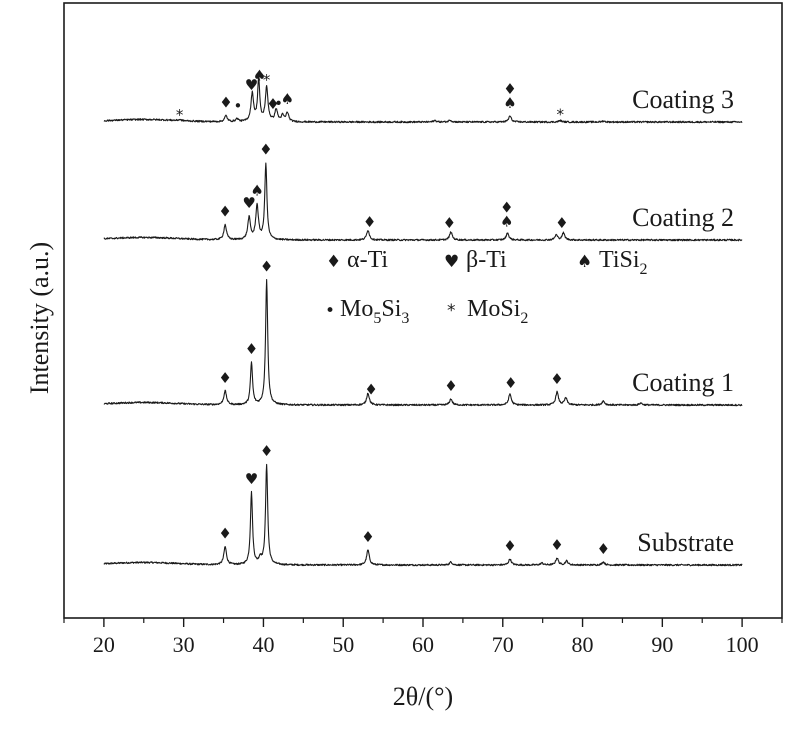 This screenshot has height=744, width=804. What do you see at coordinates (356, 309) in the screenshot?
I see `legend-mo5si3-base1: Mo` at bounding box center [356, 309].